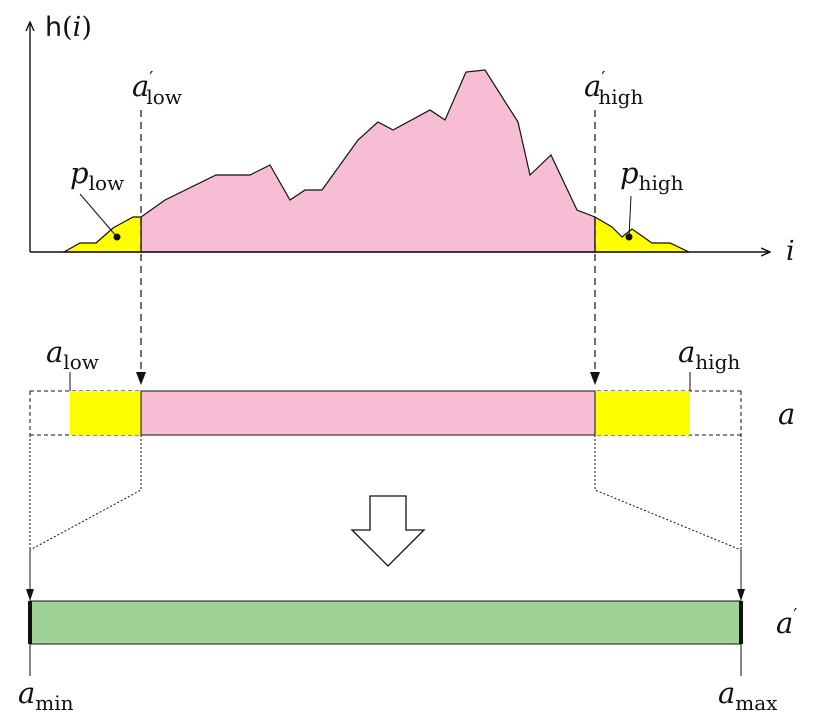  I want to click on a-high-prime-arrowhead, so click(595, 378).